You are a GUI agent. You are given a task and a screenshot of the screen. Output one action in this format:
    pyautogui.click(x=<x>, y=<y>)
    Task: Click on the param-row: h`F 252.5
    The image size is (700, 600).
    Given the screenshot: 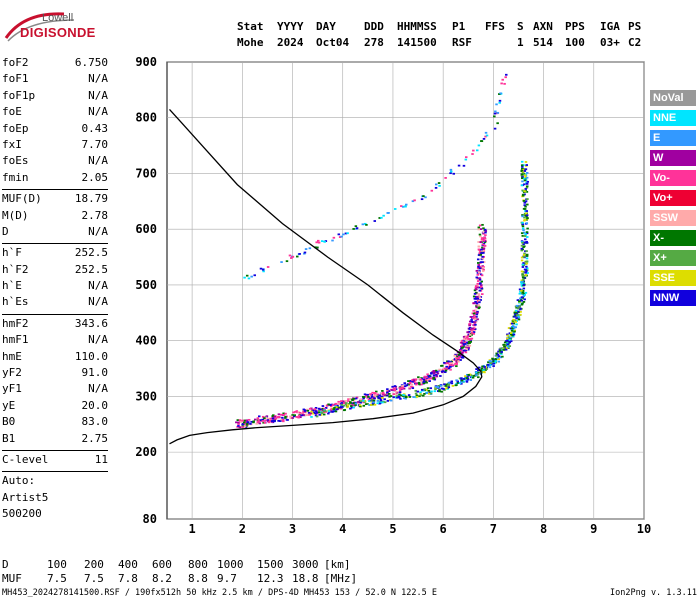 What is the action you would take?
    pyautogui.click(x=55, y=254)
    